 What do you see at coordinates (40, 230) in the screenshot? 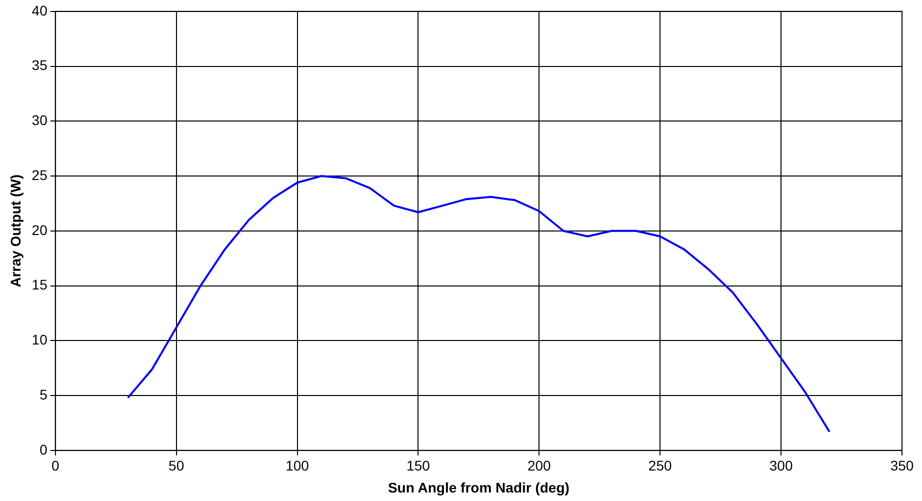
I see `y-tick-label: 20` at bounding box center [40, 230].